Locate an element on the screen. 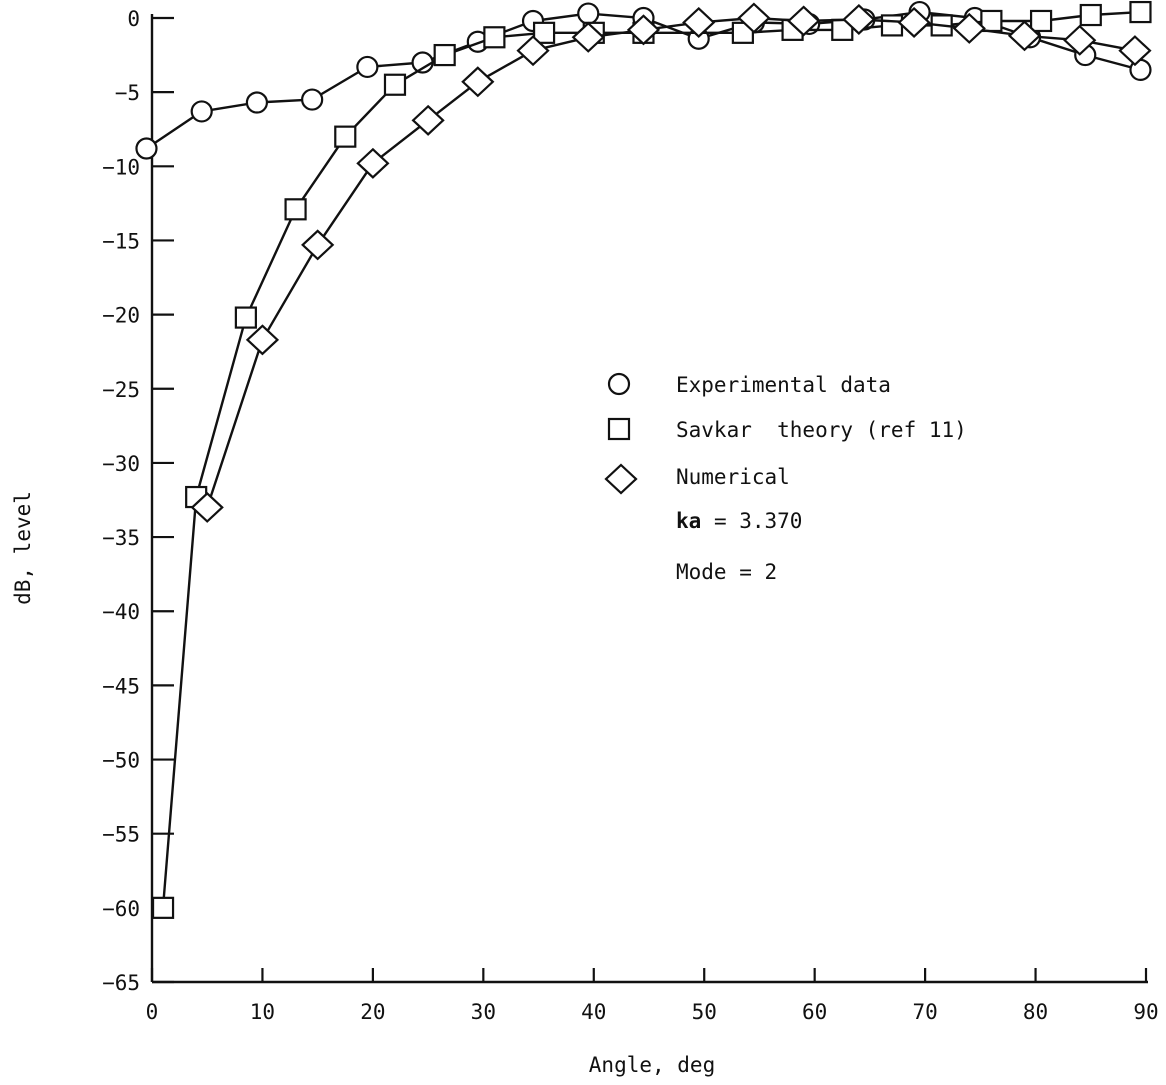  y-tick-label: −15 is located at coordinates (121, 241).